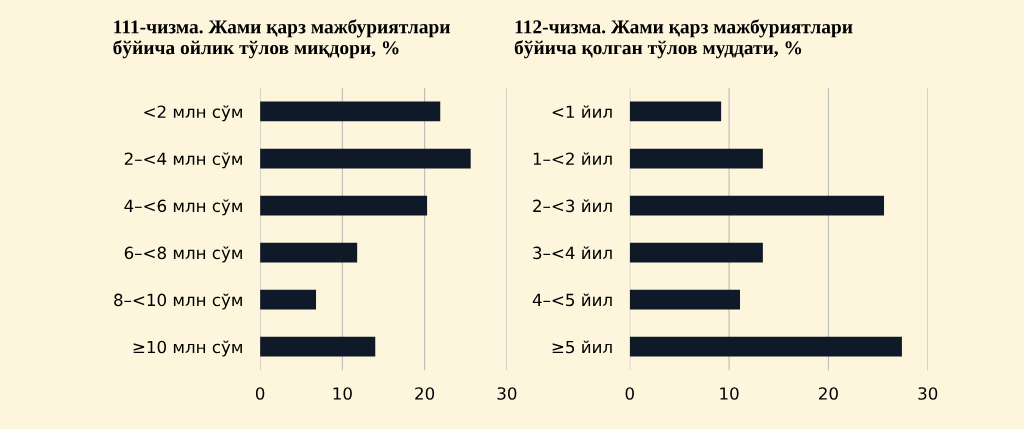  I want to click on y-tick-label: 4–<6 млн сўм, so click(183, 207).